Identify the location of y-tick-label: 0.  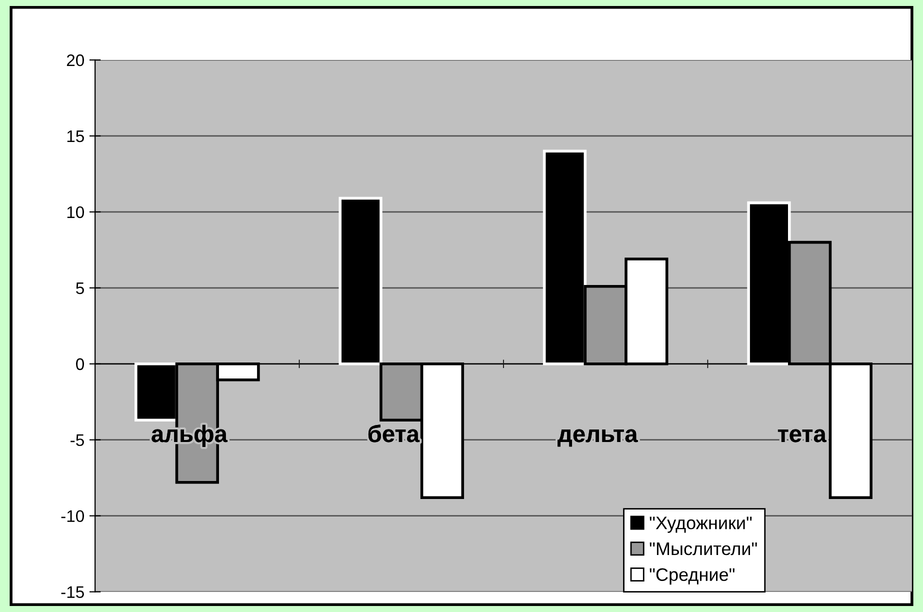
(80, 364).